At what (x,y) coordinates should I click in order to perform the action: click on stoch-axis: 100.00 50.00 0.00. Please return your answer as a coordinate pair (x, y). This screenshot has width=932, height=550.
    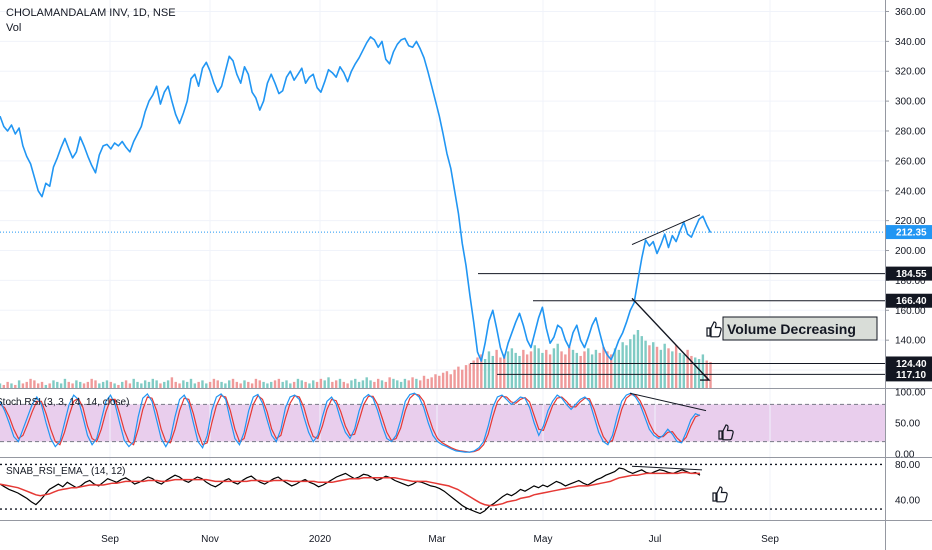
    Looking at the image, I should click on (910, 424).